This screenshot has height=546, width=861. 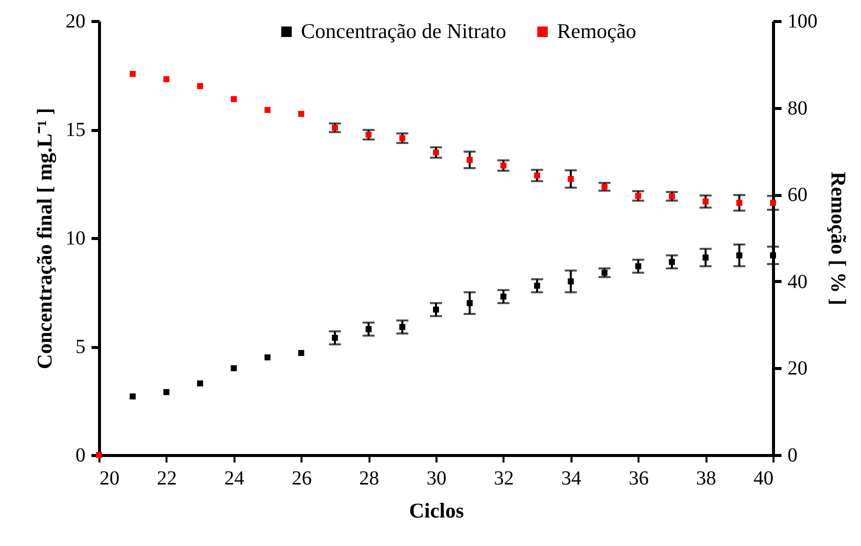 What do you see at coordinates (436, 479) in the screenshot?
I see `x-tick-label: 30` at bounding box center [436, 479].